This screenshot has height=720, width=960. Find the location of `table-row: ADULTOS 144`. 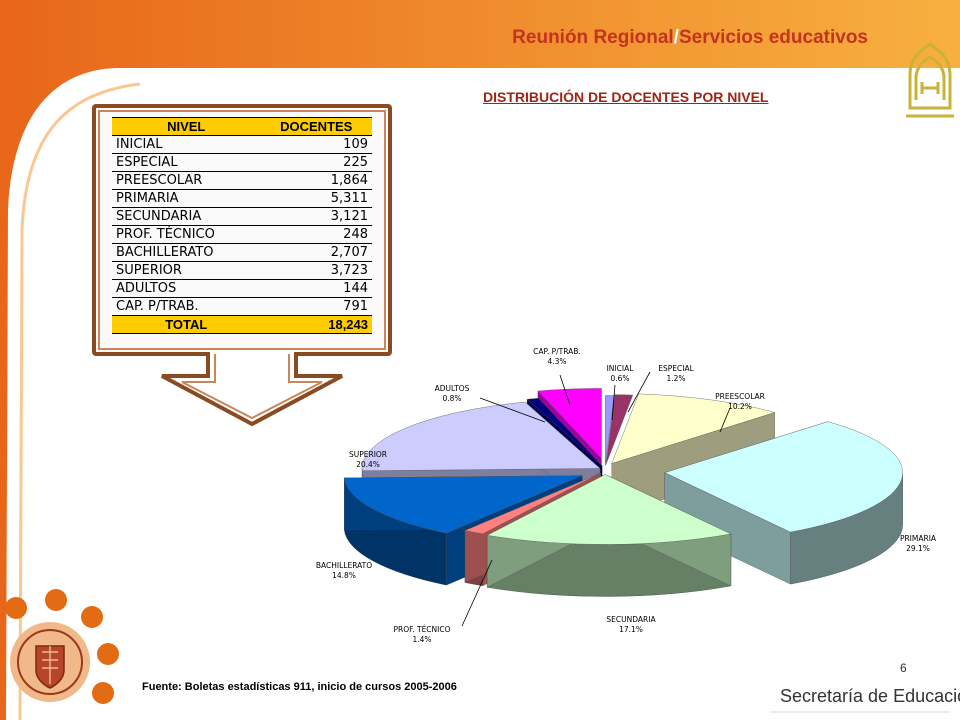

table-row: ADULTOS 144 is located at coordinates (242, 288).